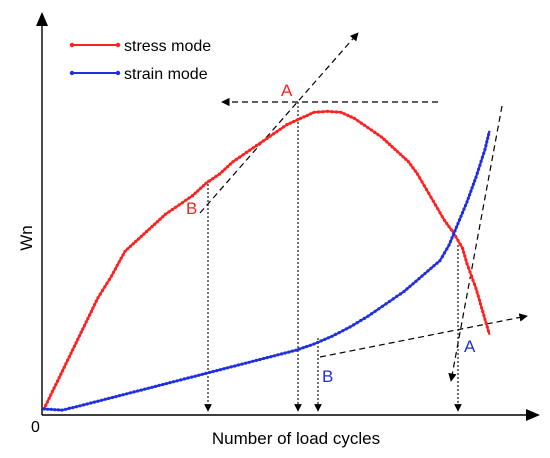 This screenshot has width=550, height=458. What do you see at coordinates (167, 46) in the screenshot?
I see `legend-stress-label: stress mode` at bounding box center [167, 46].